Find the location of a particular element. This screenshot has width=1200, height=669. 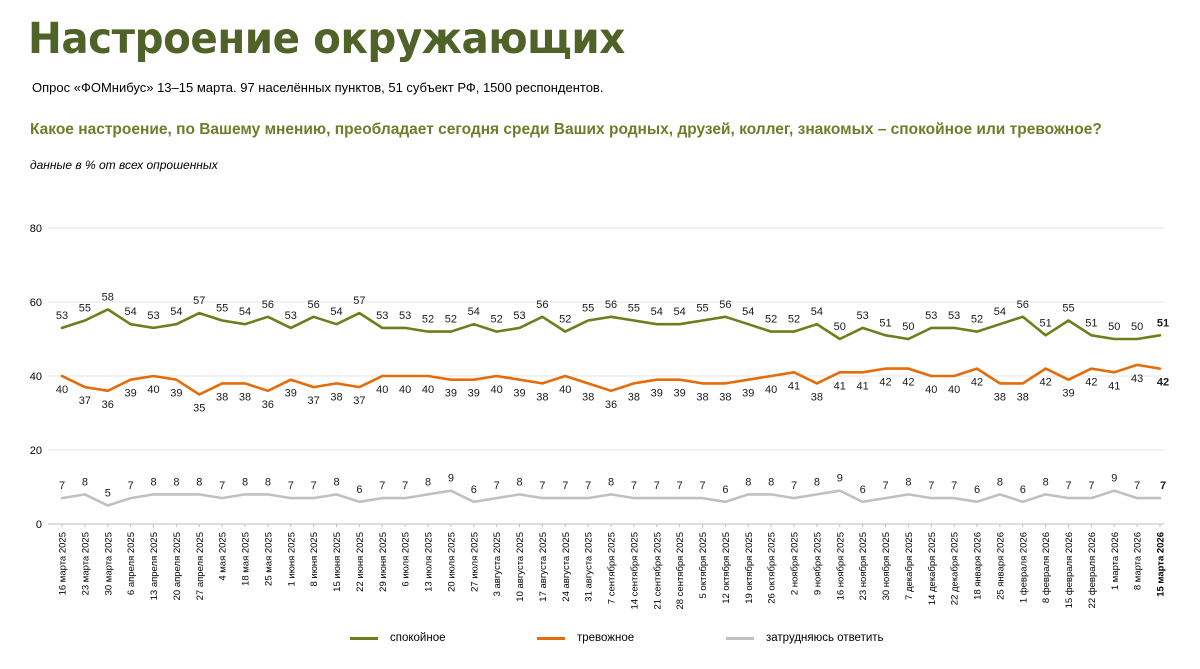

x-tick-label: 7 сентября 2025 is located at coordinates (612, 568).